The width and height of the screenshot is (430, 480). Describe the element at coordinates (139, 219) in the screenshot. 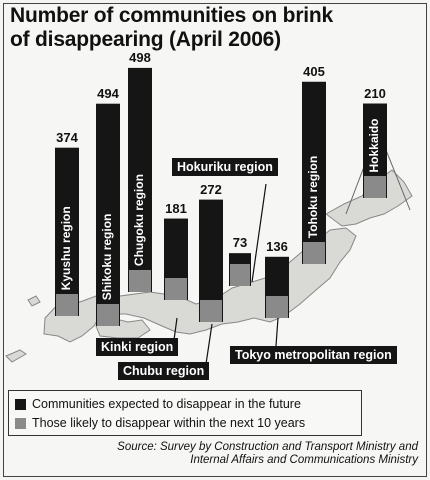

I see `category-label-chugoku-region: Chugoku region` at that location.